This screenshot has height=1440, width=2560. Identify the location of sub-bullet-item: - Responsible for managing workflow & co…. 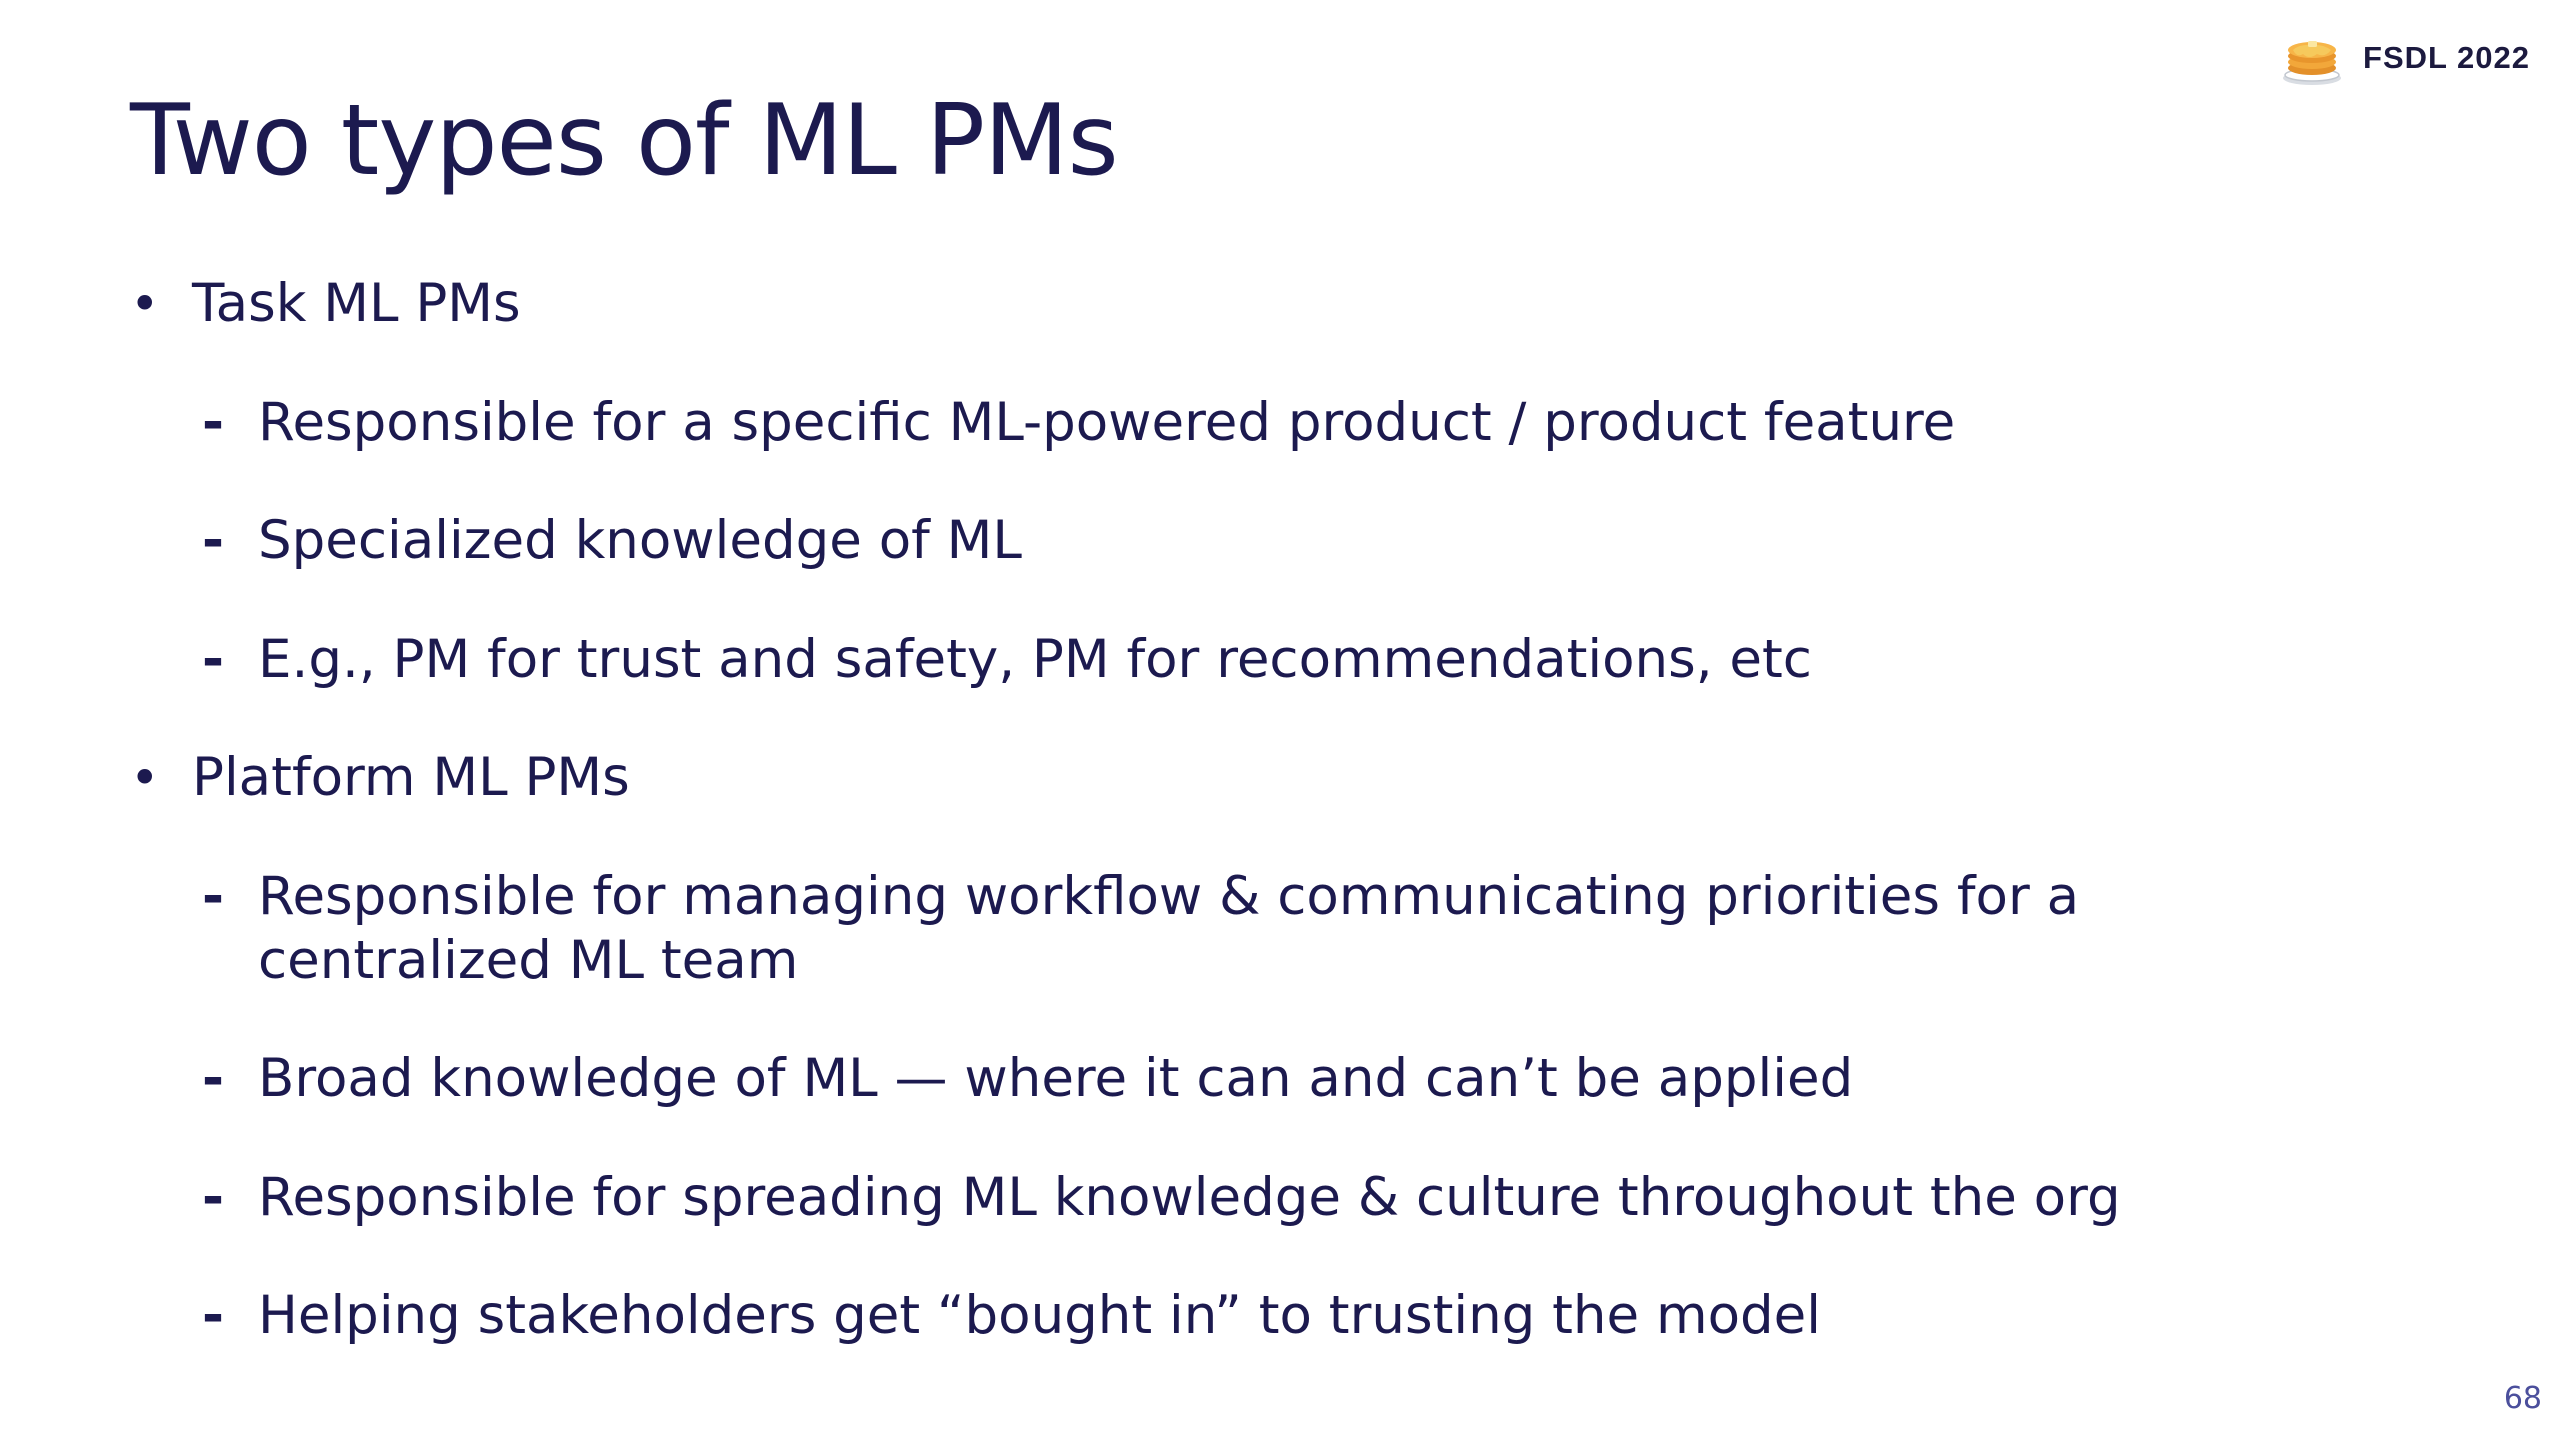
(1205, 928).